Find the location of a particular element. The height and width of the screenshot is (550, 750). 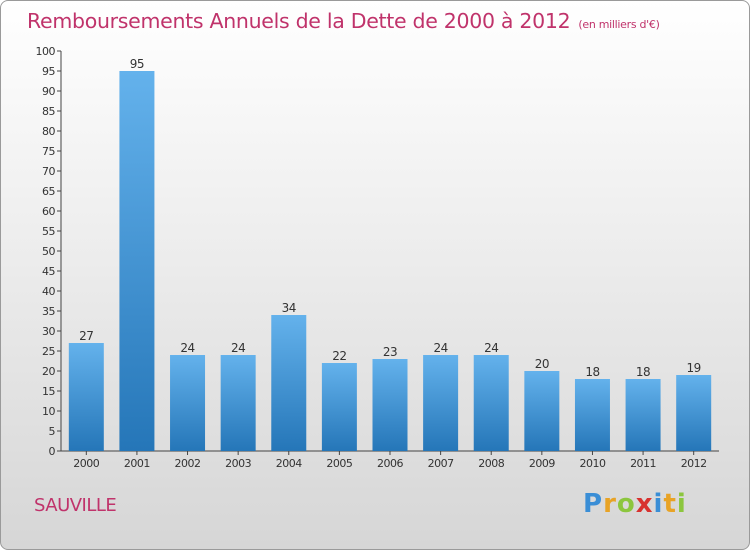

x-tick-label: 2007 is located at coordinates (441, 463).